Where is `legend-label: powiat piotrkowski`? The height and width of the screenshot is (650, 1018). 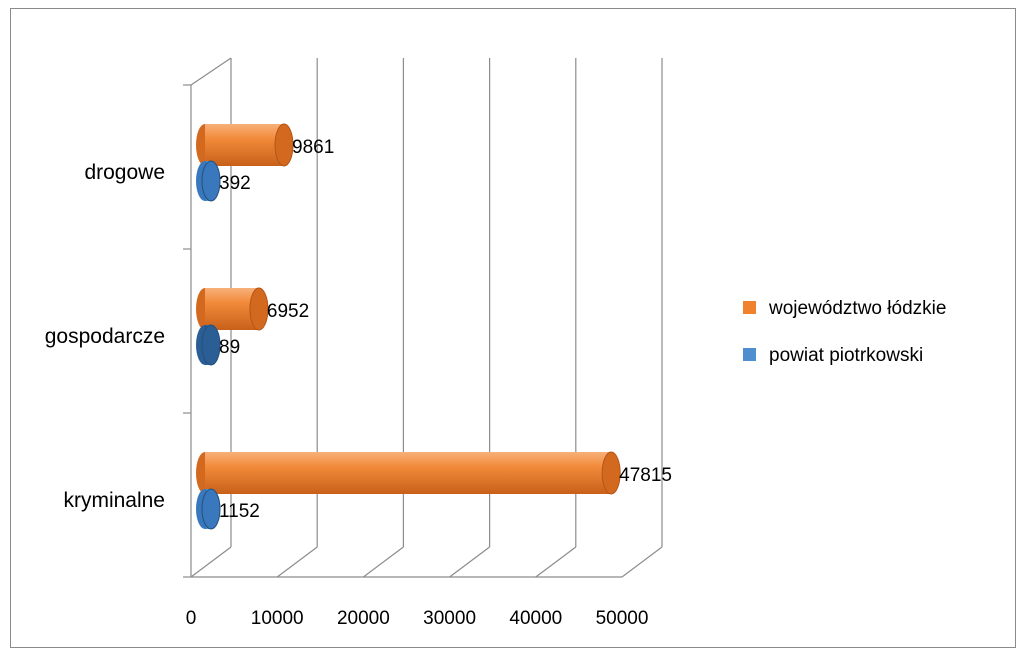
legend-label: powiat piotrkowski is located at coordinates (846, 355).